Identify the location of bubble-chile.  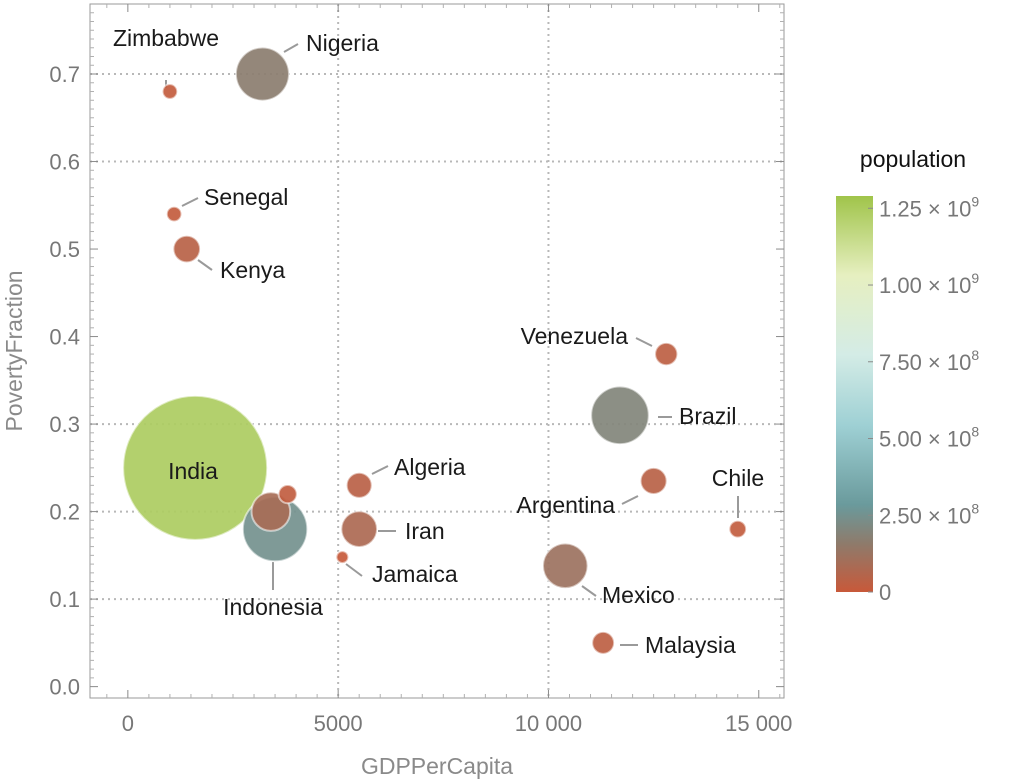
(738, 529).